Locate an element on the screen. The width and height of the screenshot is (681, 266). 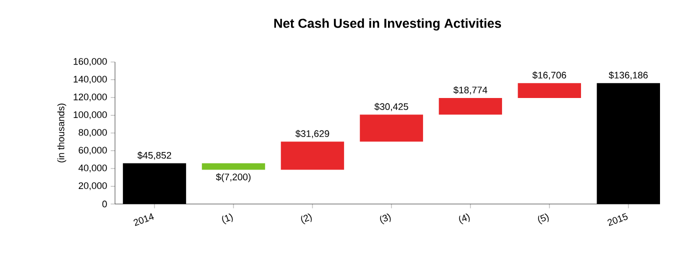
data-label: $18,774 is located at coordinates (470, 90).